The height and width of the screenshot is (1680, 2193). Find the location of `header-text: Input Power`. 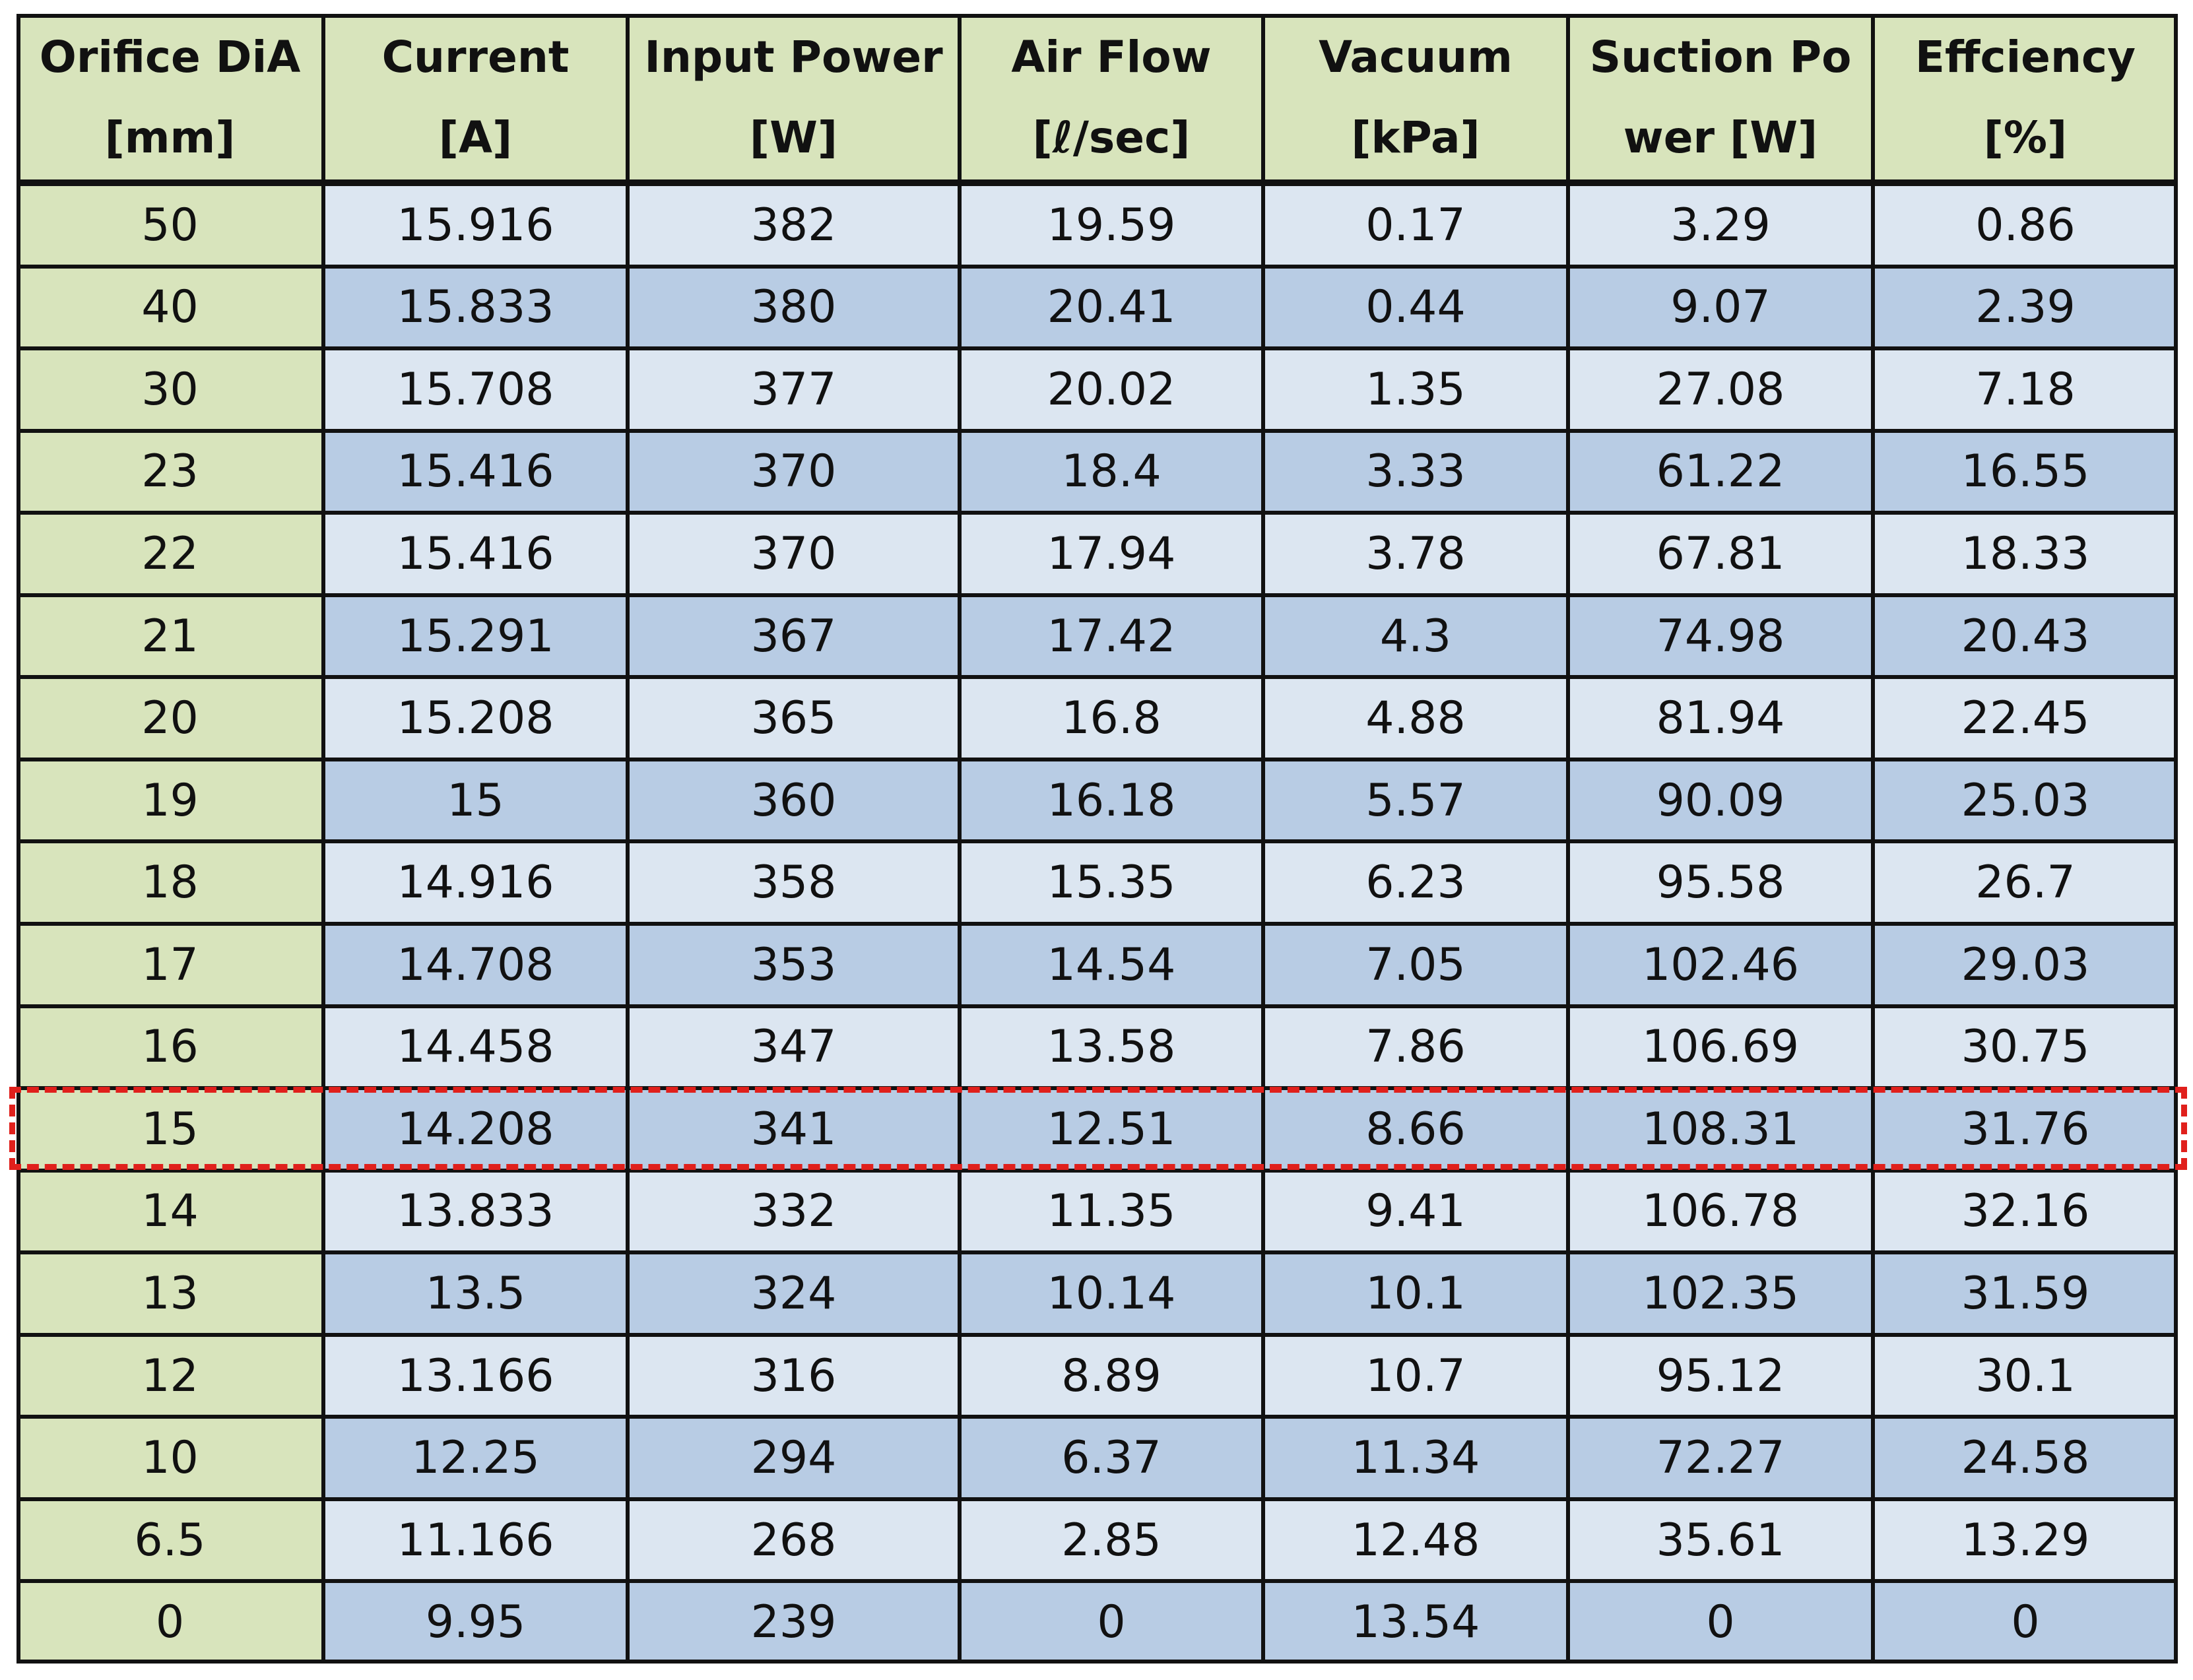

header-text: Input Power is located at coordinates (793, 57).